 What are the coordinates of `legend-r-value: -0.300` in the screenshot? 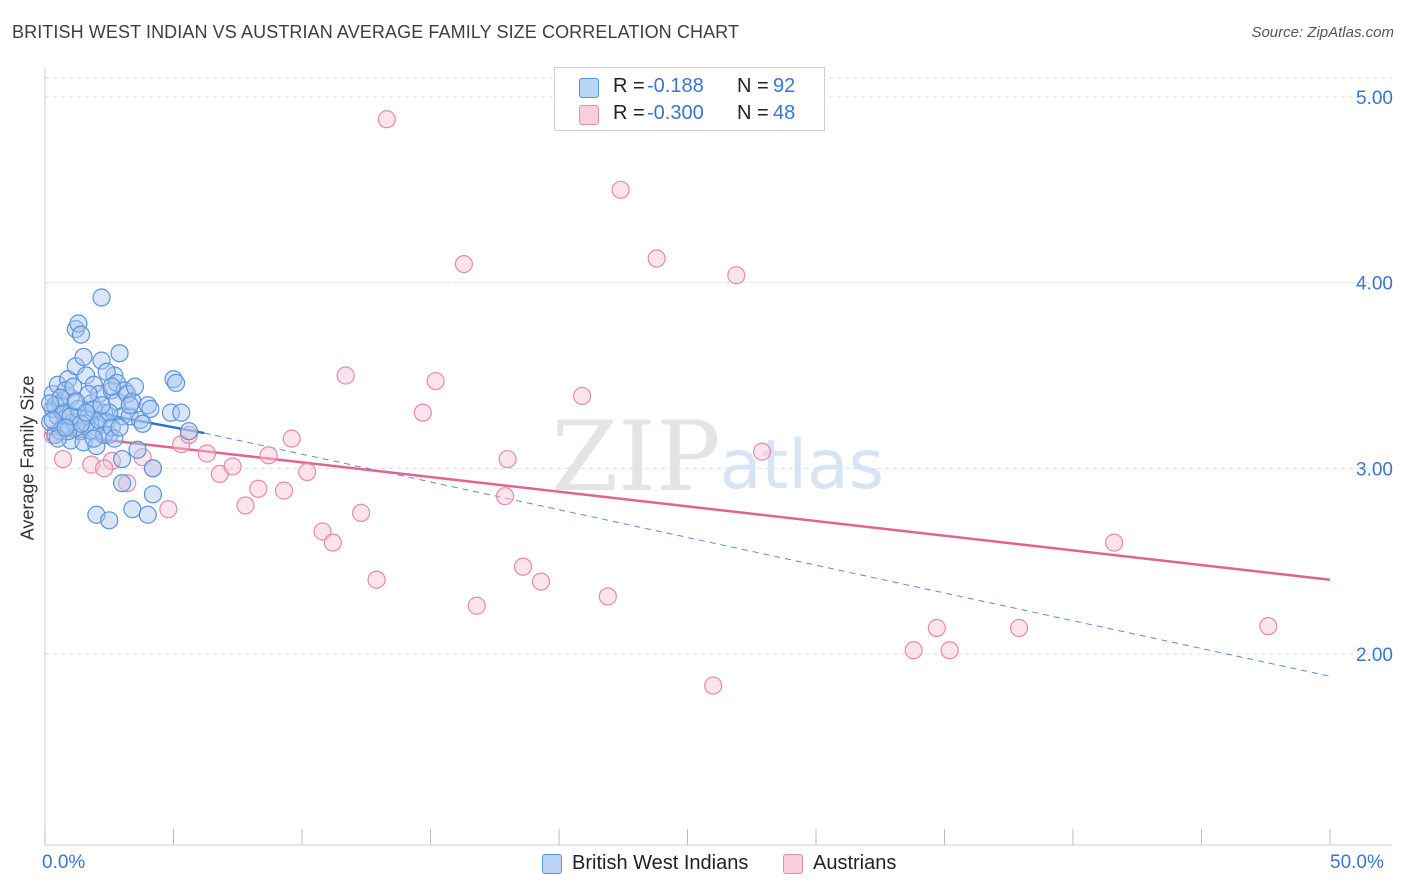 It's located at (675, 113).